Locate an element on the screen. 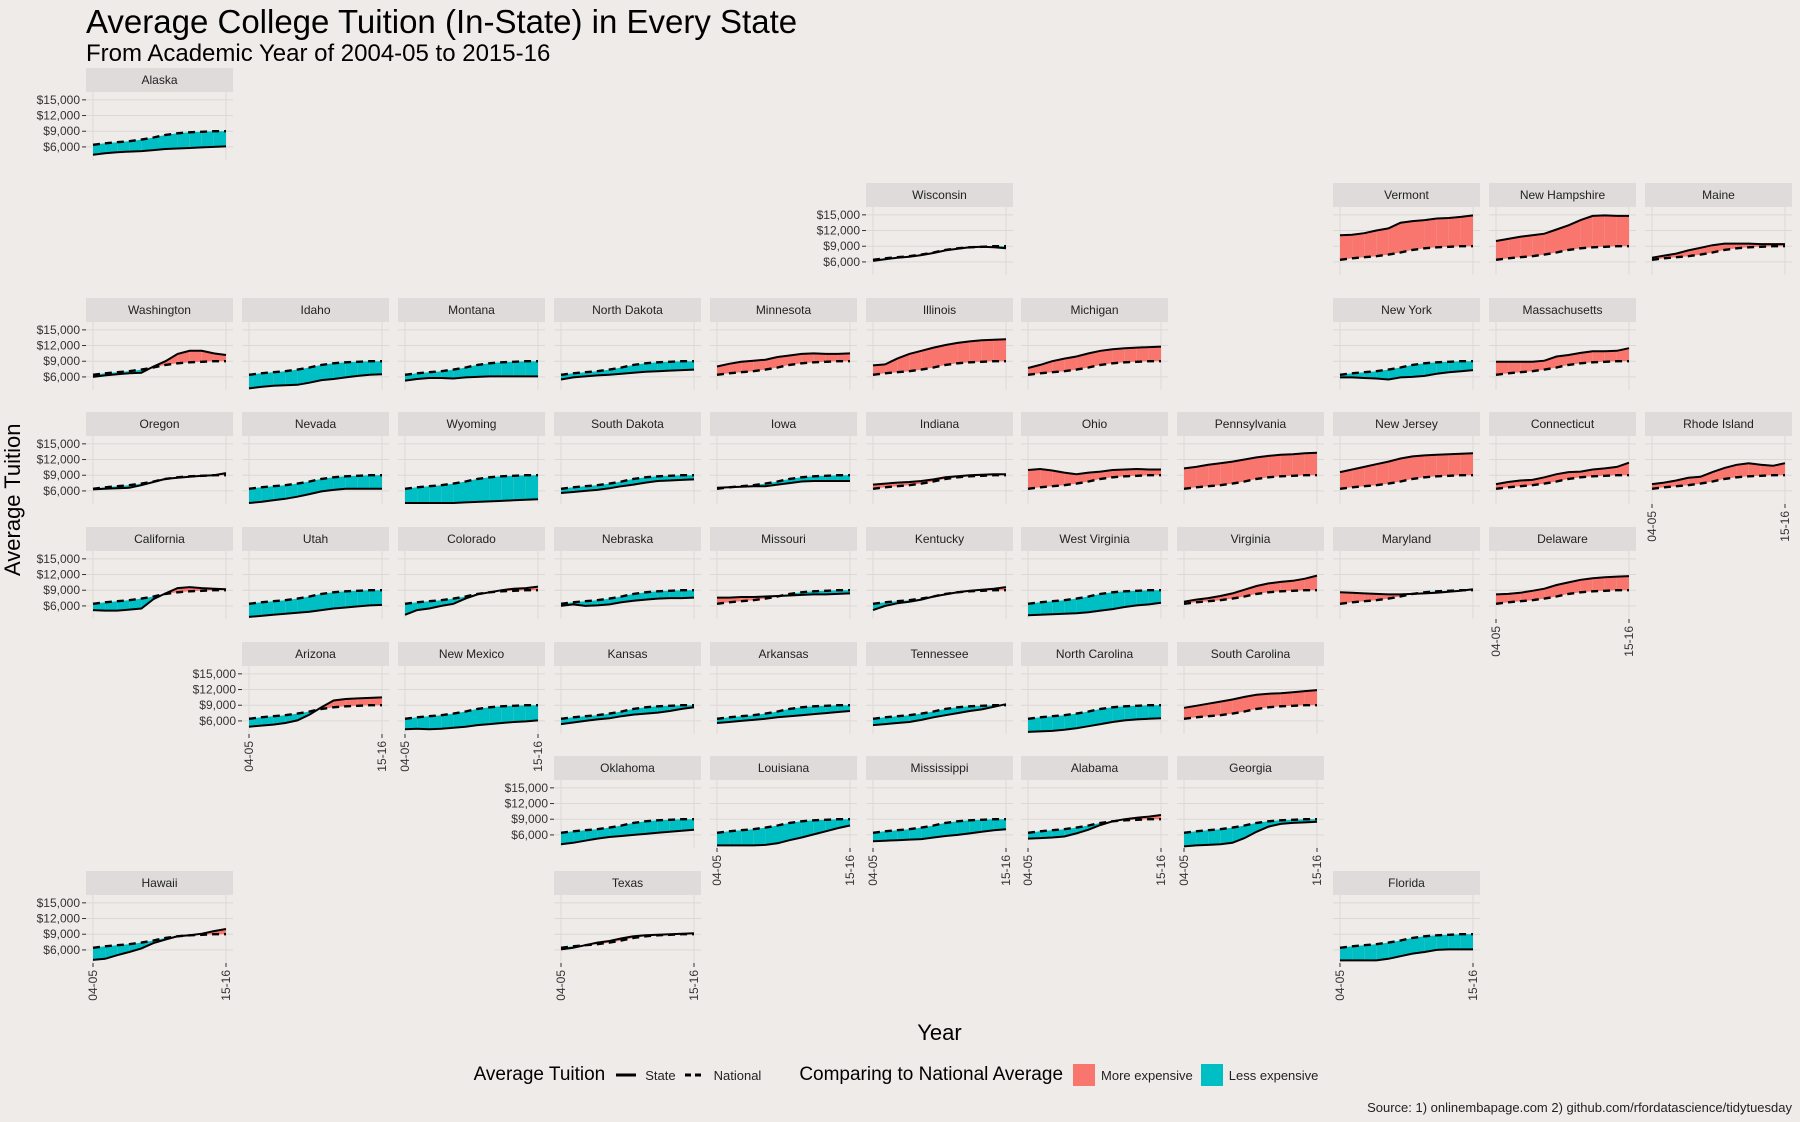  facet-new-mexico: New Mexico 04-05 15-16 is located at coordinates (471, 707).